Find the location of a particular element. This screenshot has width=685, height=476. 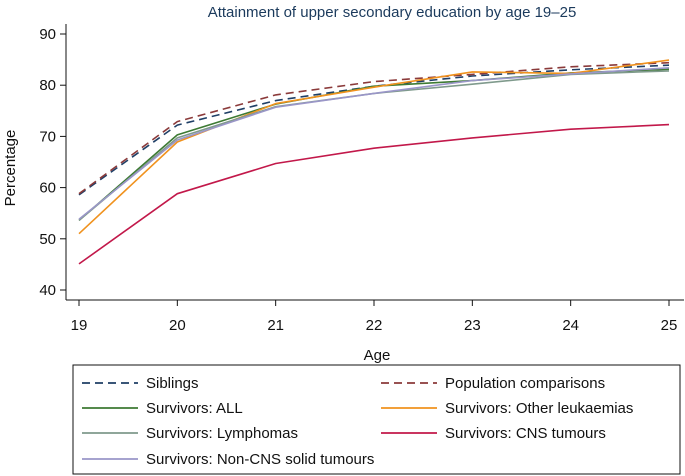

y-tick-label: 90 is located at coordinates (47, 34).